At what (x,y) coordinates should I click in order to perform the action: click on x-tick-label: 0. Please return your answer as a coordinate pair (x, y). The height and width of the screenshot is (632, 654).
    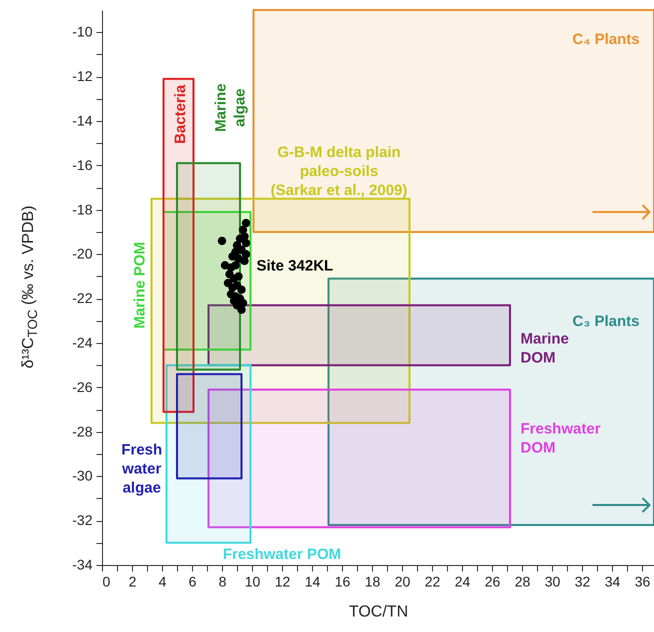
    Looking at the image, I should click on (106, 582).